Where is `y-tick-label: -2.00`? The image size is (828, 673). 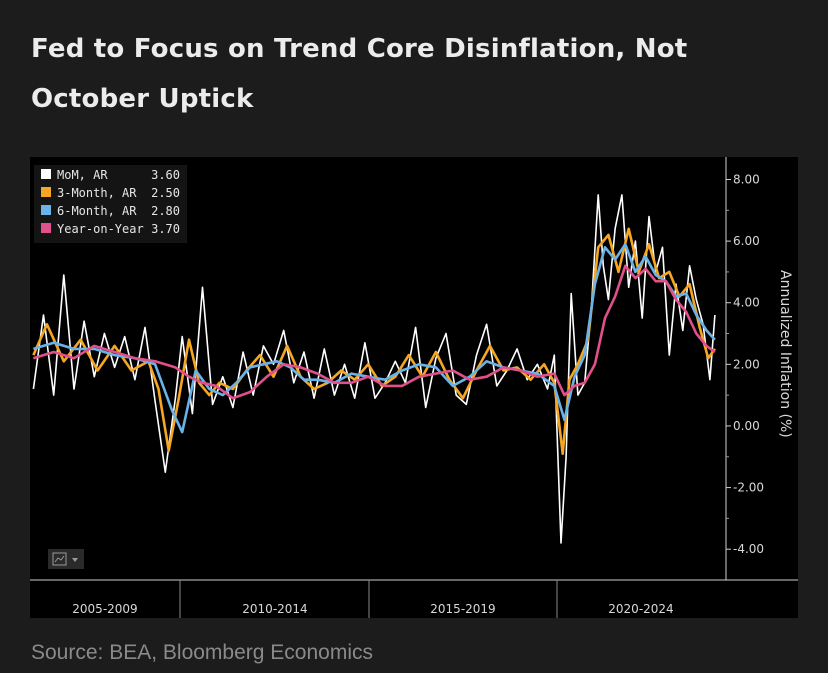
y-tick-label: -2.00 is located at coordinates (748, 488).